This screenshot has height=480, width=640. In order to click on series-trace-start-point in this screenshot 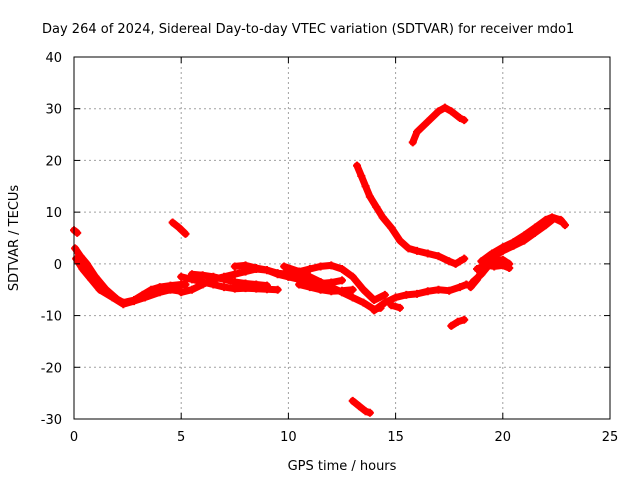, I will do `click(76, 231)`.